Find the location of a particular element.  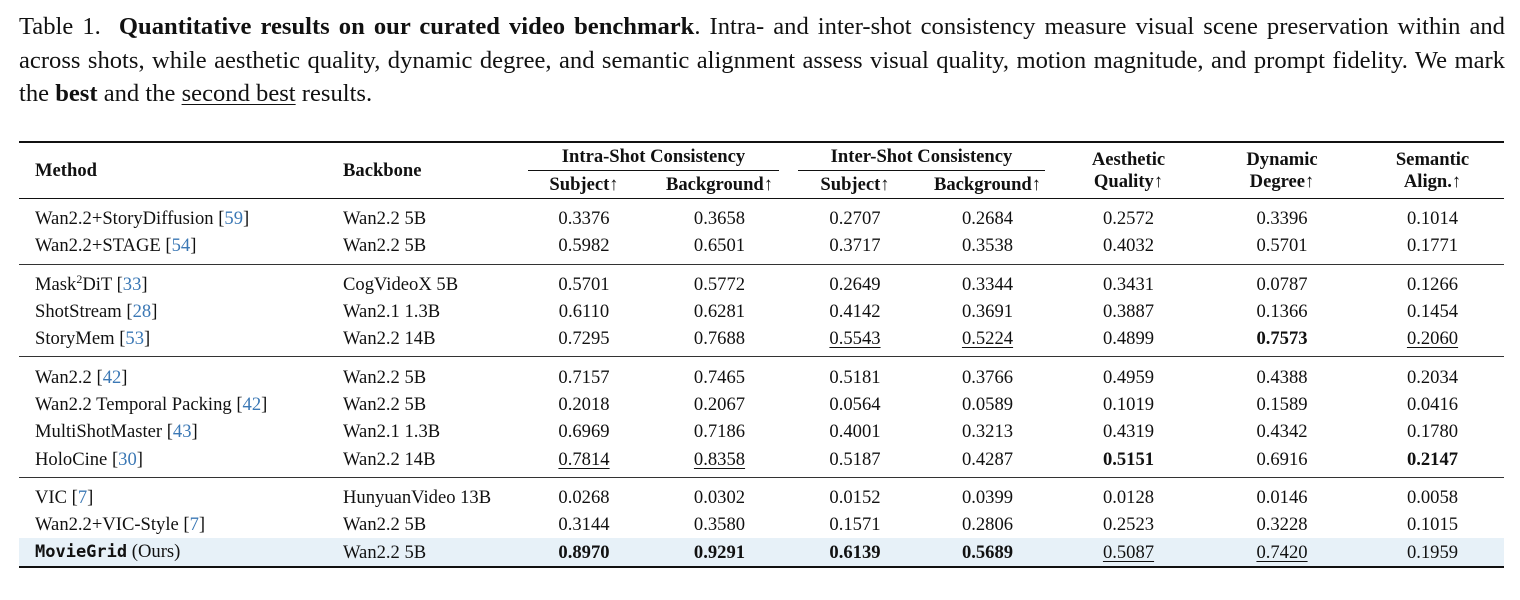

value-cell: 0.2060 is located at coordinates (1432, 341).